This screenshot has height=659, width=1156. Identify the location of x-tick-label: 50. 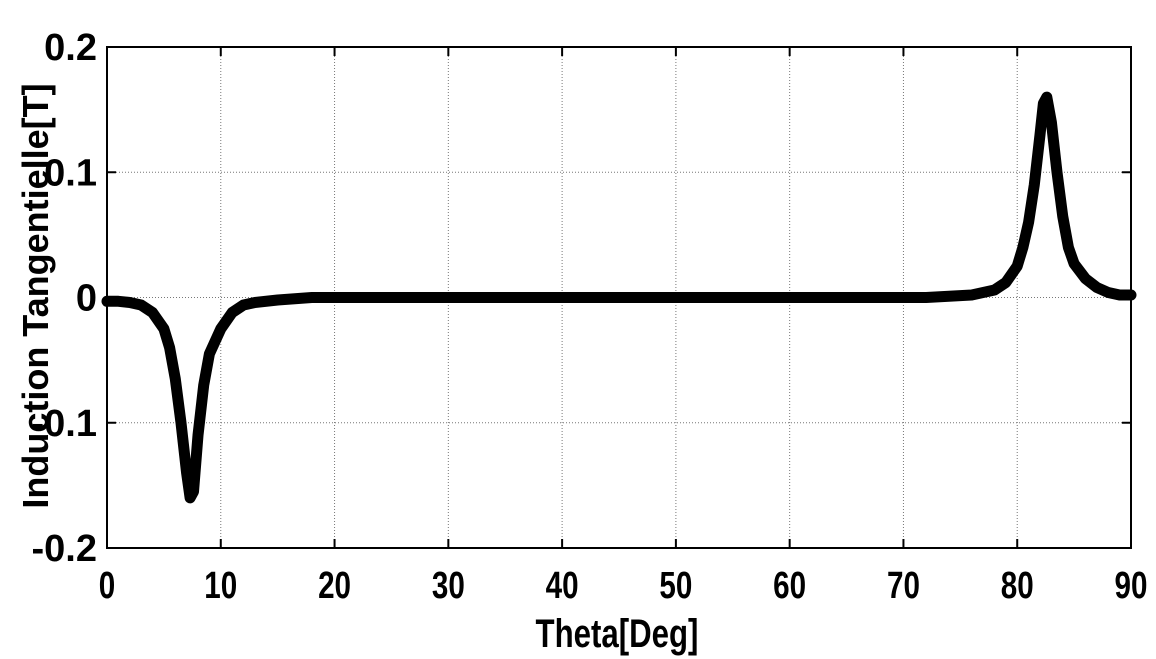
(675, 586).